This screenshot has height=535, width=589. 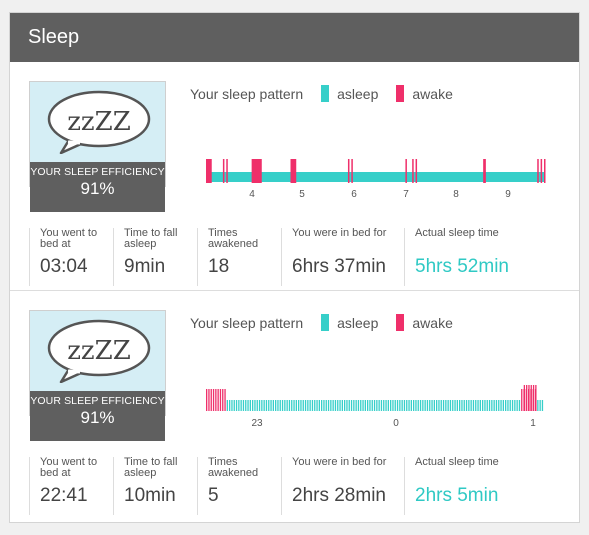 I want to click on tick-label: 9, so click(x=508, y=194).